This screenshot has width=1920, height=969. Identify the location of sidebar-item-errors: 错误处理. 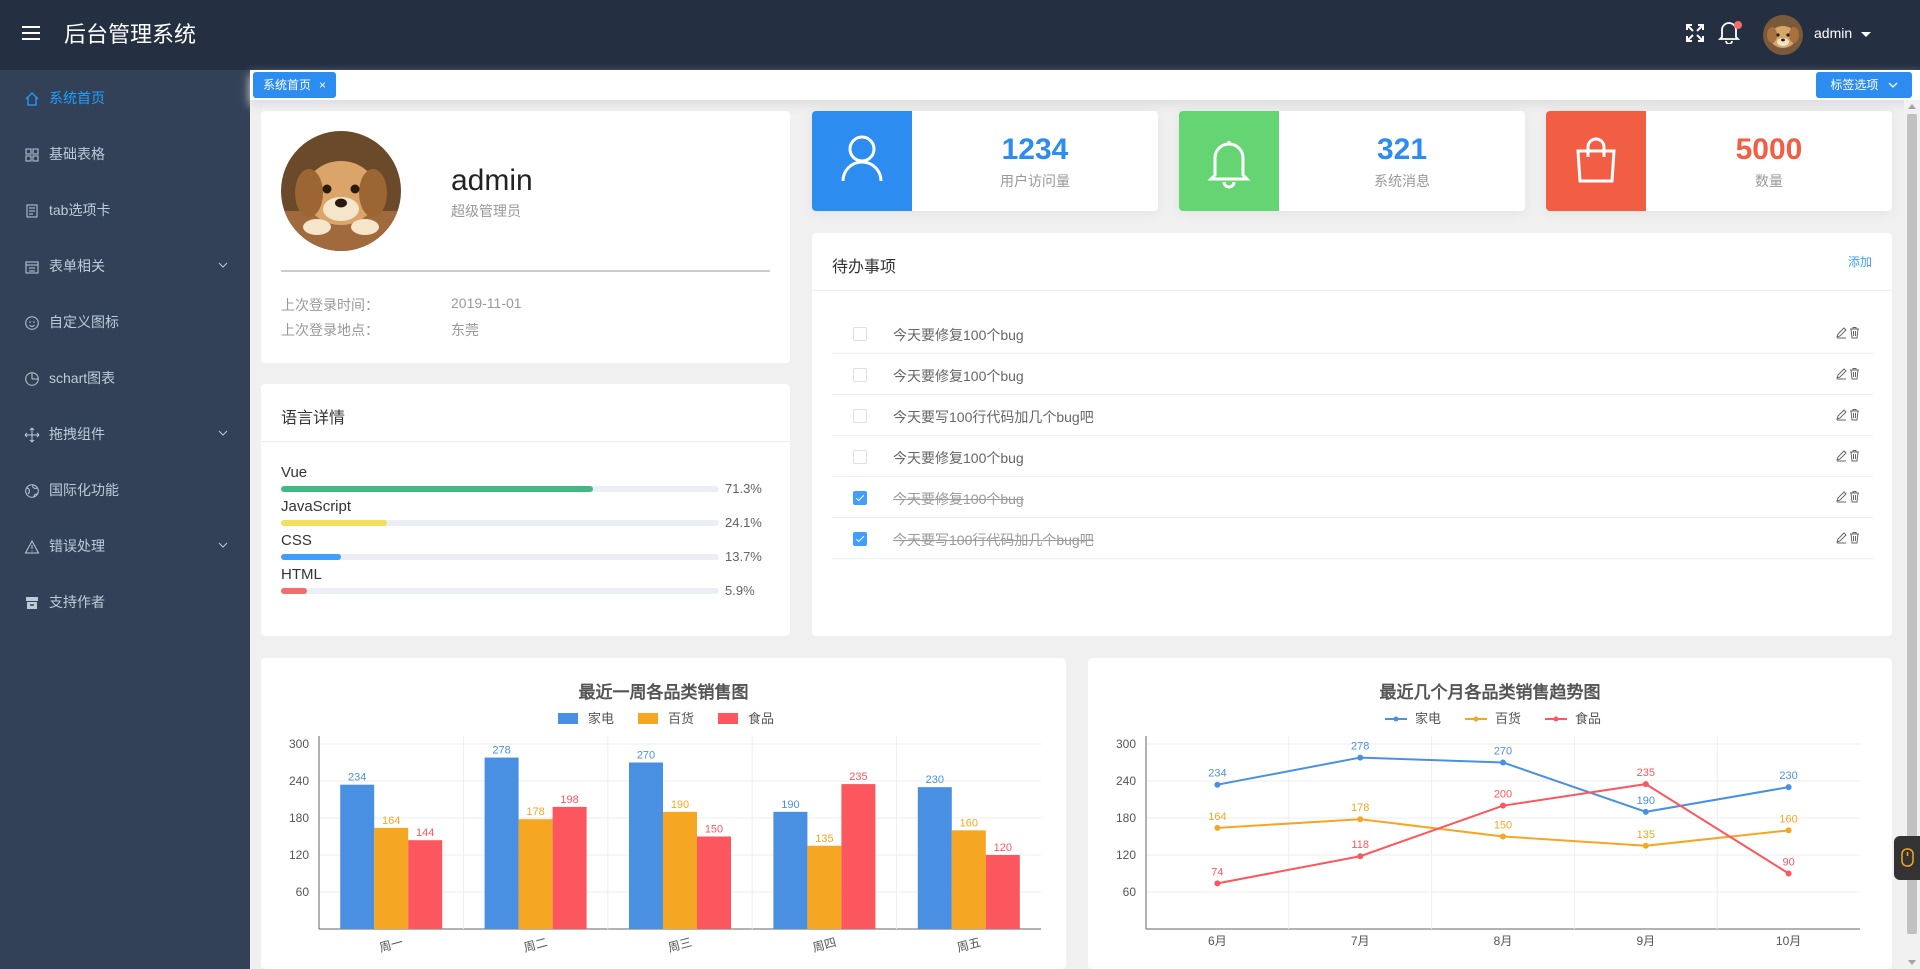
(125, 546).